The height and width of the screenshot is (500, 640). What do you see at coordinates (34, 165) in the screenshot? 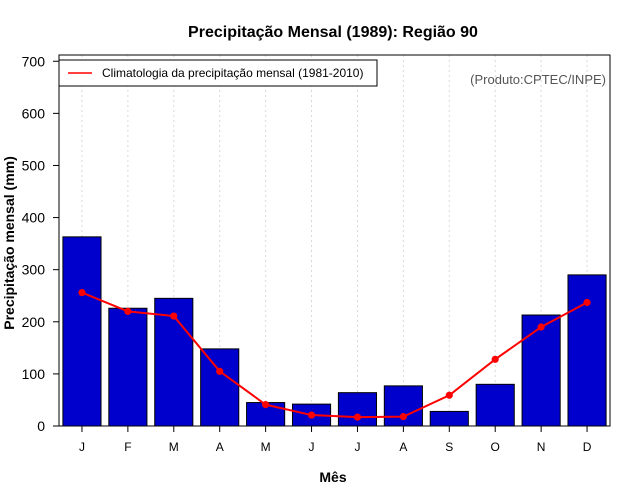
I see `y-tick-label: 500` at bounding box center [34, 165].